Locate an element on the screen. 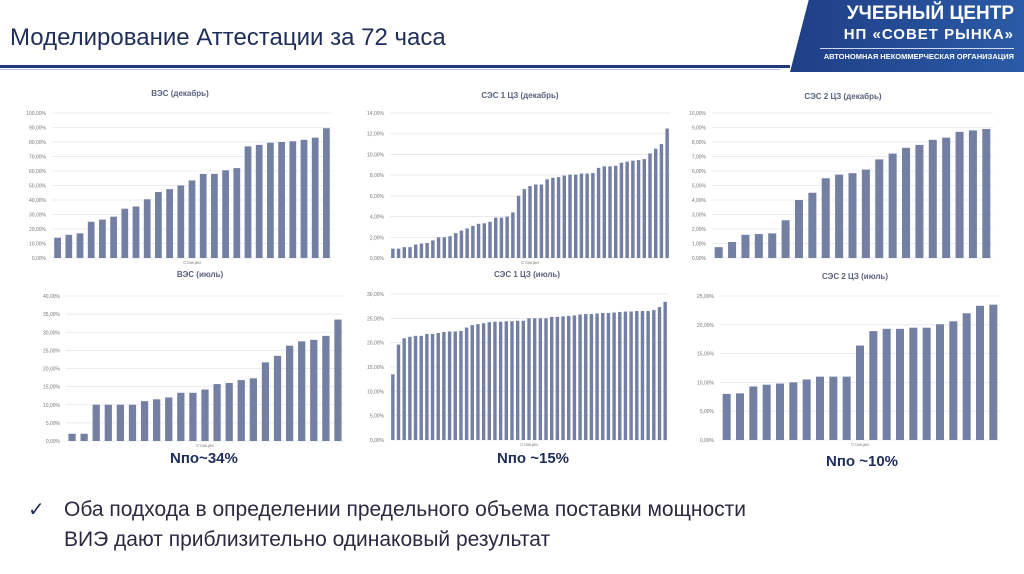  y-tick-label: 6,00% is located at coordinates (699, 172).